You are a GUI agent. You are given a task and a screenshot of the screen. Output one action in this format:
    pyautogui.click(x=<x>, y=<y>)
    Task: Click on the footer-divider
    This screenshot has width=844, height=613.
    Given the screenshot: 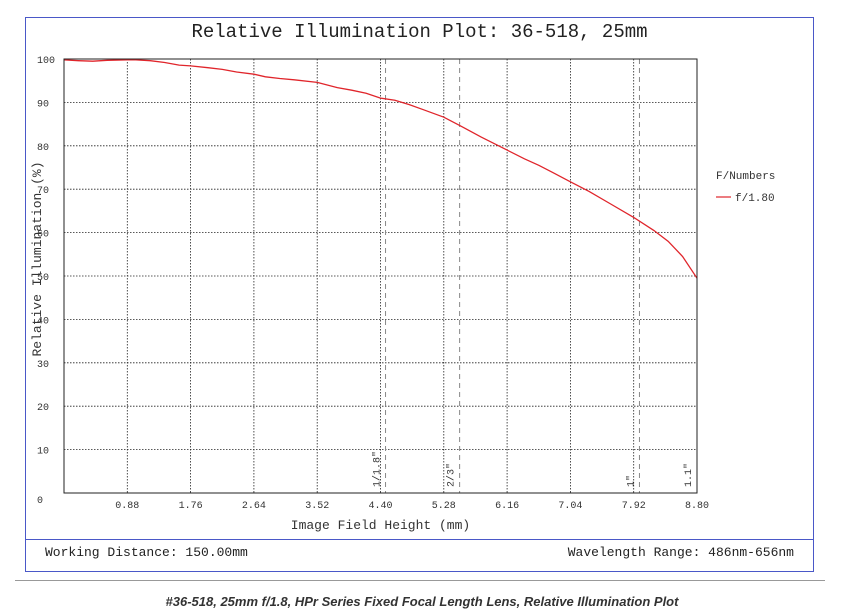 What is the action you would take?
    pyautogui.click(x=419, y=539)
    